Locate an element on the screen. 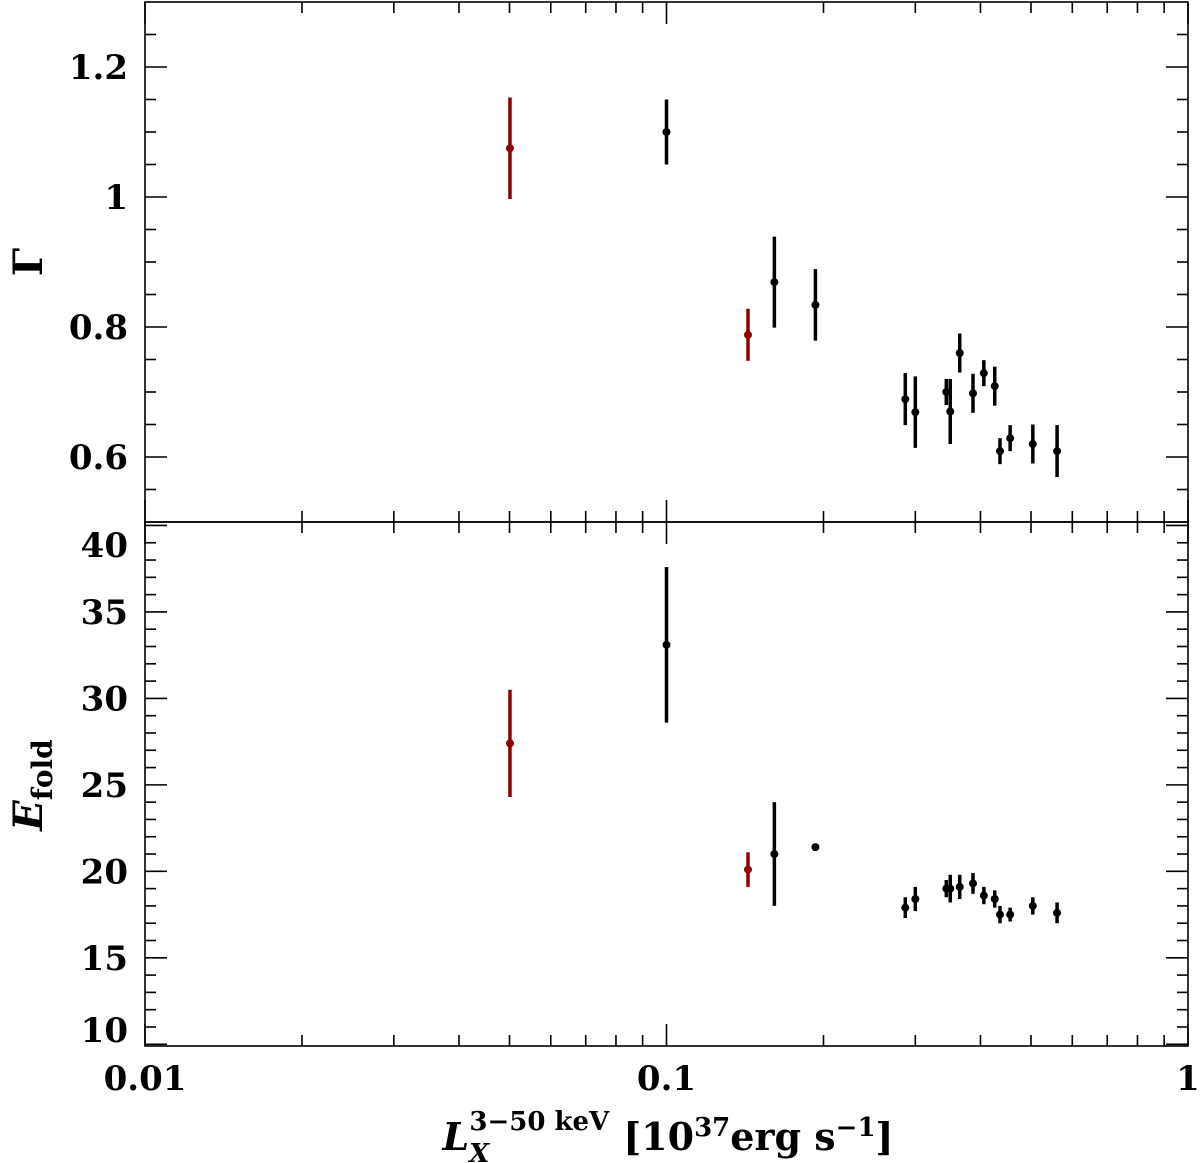 This screenshot has width=1200, height=1163. y-axis-label: Efold is located at coordinates (32, 785).